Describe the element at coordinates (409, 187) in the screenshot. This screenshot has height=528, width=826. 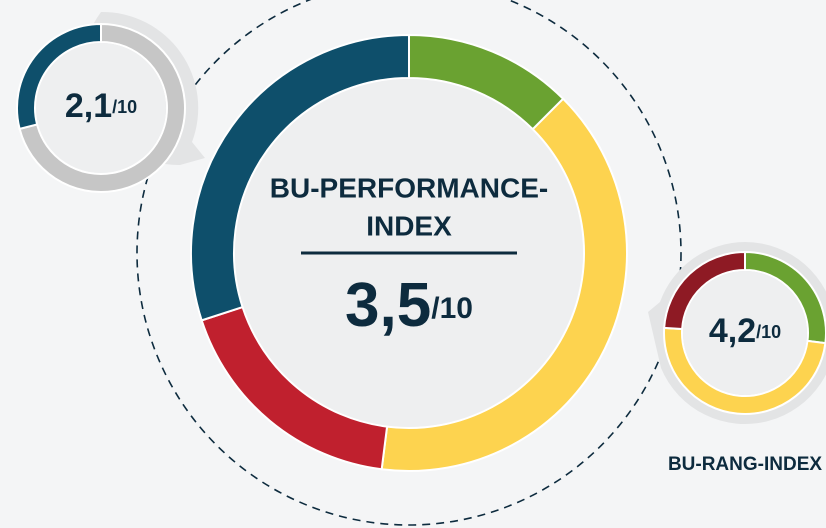
I see `title-line: BU-PERFORMANCE-` at that location.